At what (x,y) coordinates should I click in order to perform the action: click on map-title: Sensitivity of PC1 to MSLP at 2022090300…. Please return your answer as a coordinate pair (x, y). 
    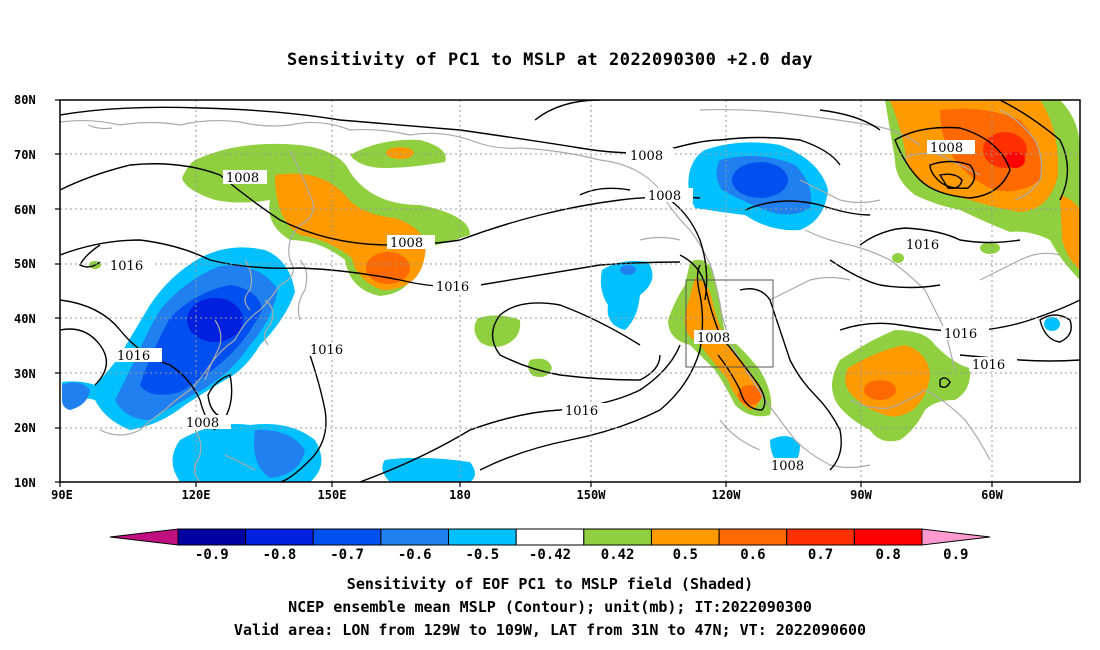
    Looking at the image, I should click on (549, 60).